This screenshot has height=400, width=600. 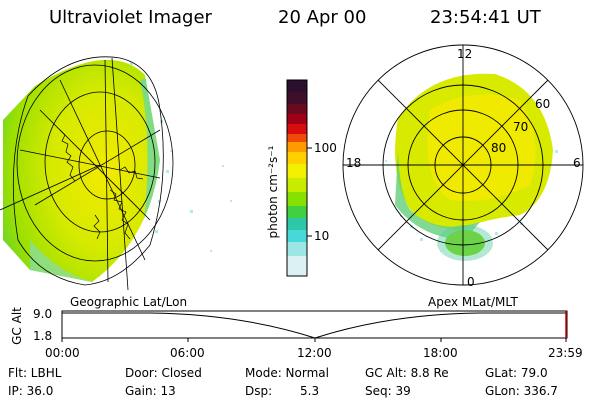 I want to click on info-seq: Seq: 39, so click(x=388, y=391).